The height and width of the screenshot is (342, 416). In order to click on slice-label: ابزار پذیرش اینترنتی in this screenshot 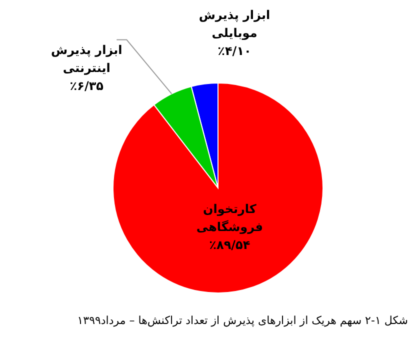, I will do `click(86, 58)`.